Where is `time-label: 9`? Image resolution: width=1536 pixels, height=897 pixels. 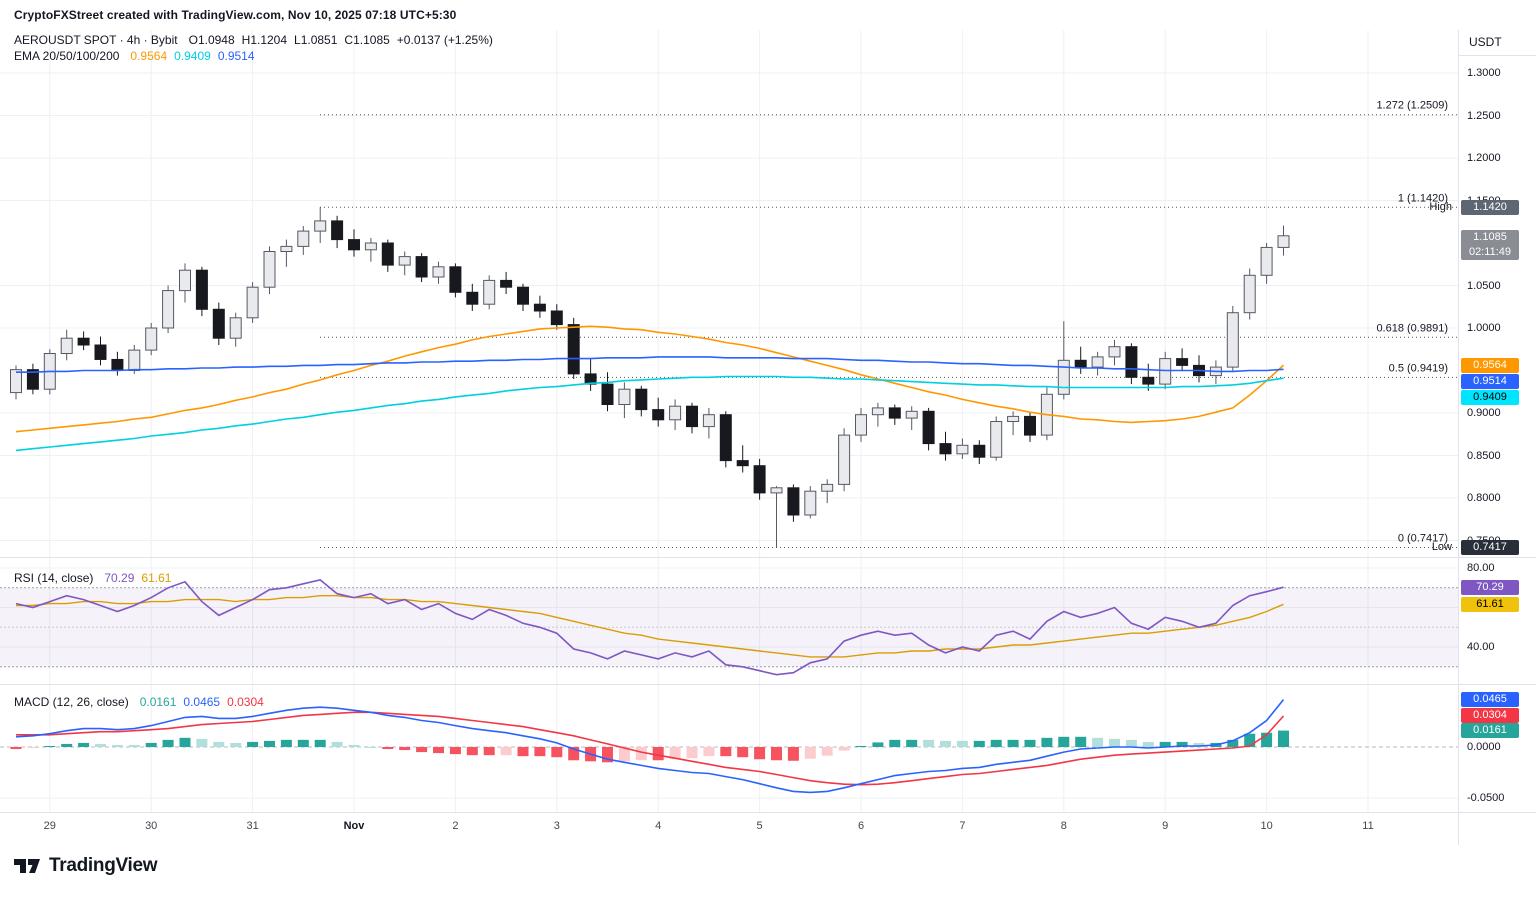 time-label: 9 is located at coordinates (1165, 826).